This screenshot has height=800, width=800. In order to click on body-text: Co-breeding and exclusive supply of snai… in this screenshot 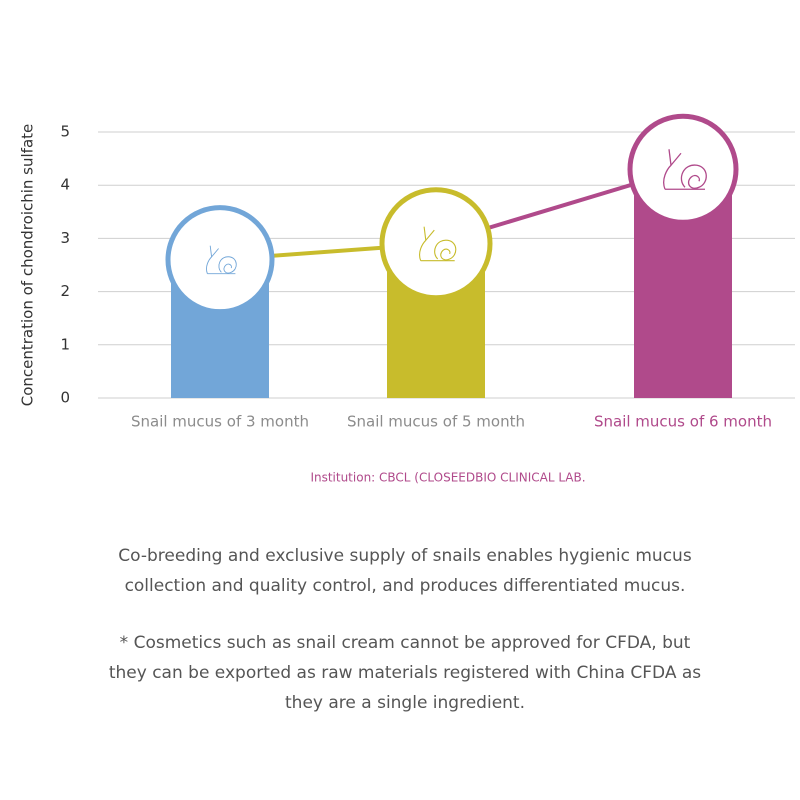, I will do `click(405, 556)`.